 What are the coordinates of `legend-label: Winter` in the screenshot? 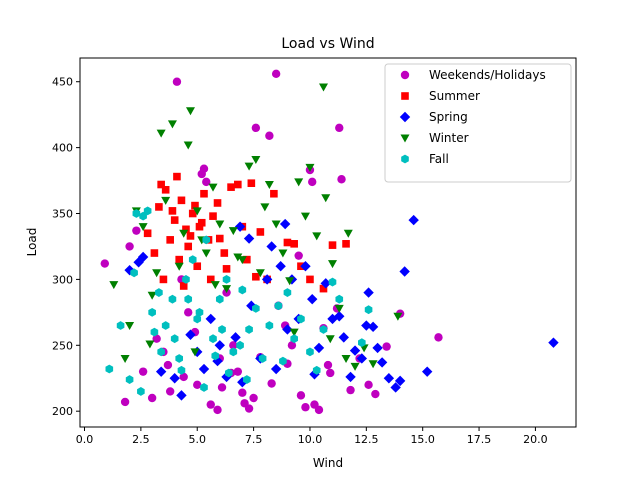 It's located at (449, 138).